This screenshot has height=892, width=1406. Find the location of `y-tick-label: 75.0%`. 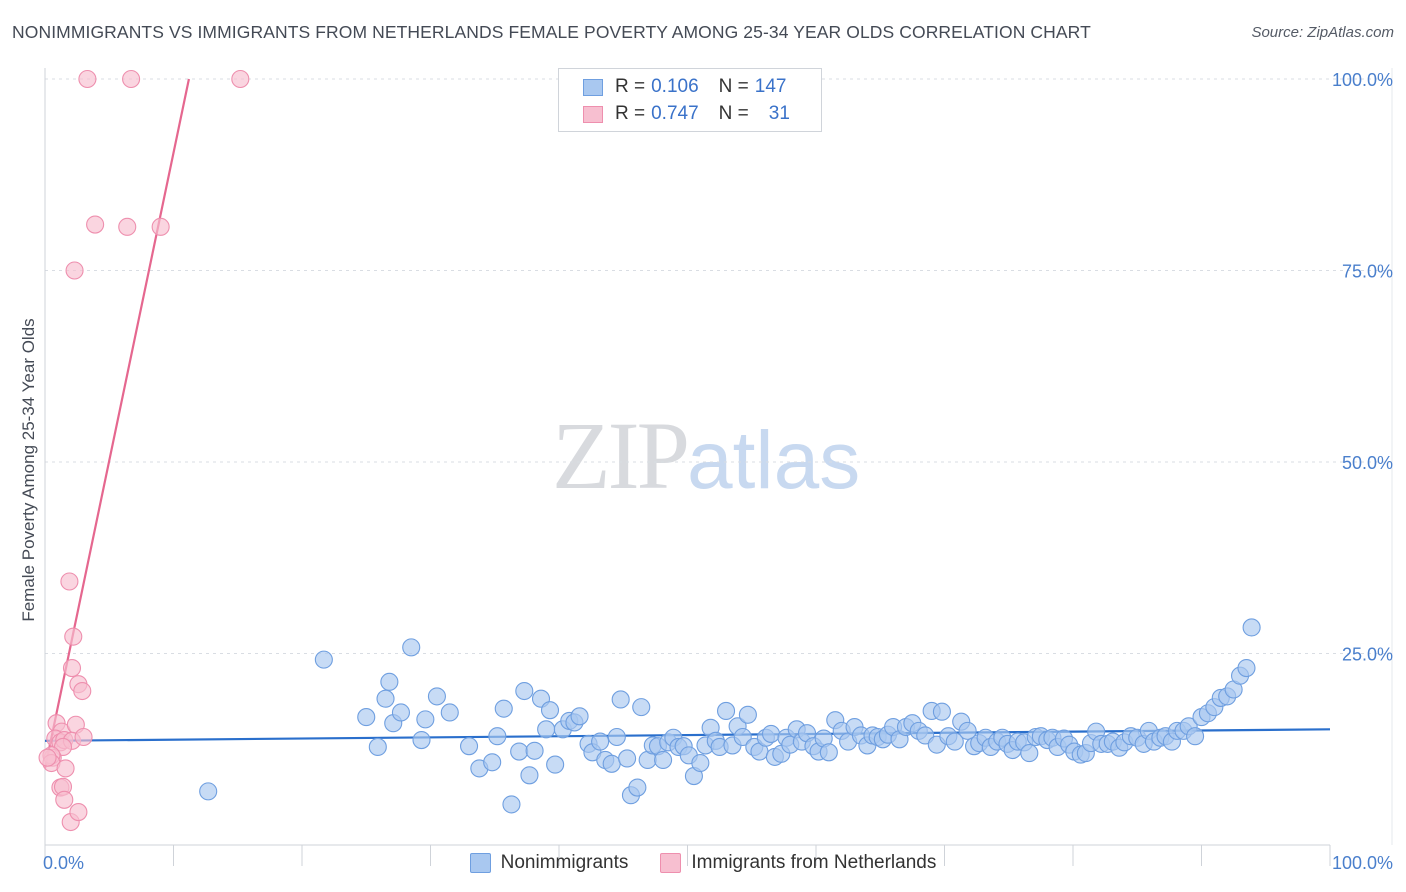

y-tick-label: 75.0% is located at coordinates (1367, 272).